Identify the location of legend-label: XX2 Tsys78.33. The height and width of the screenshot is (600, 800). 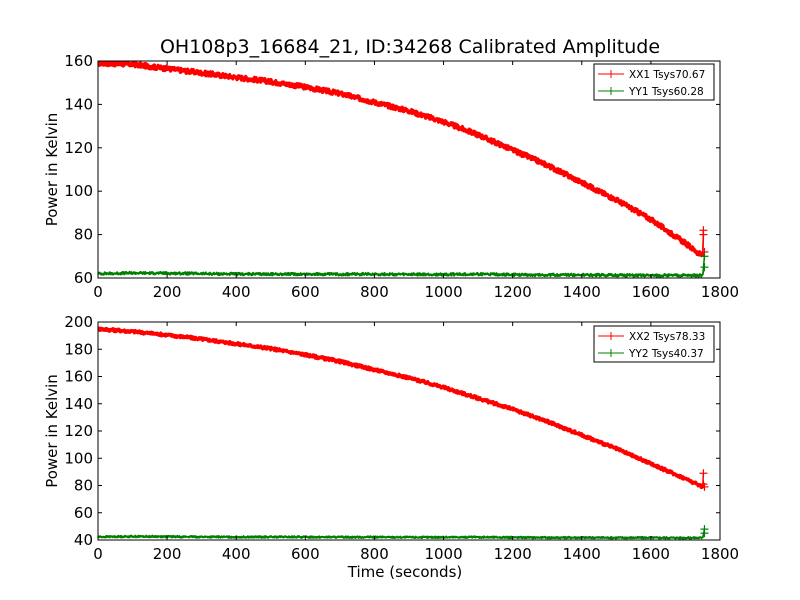
(667, 337).